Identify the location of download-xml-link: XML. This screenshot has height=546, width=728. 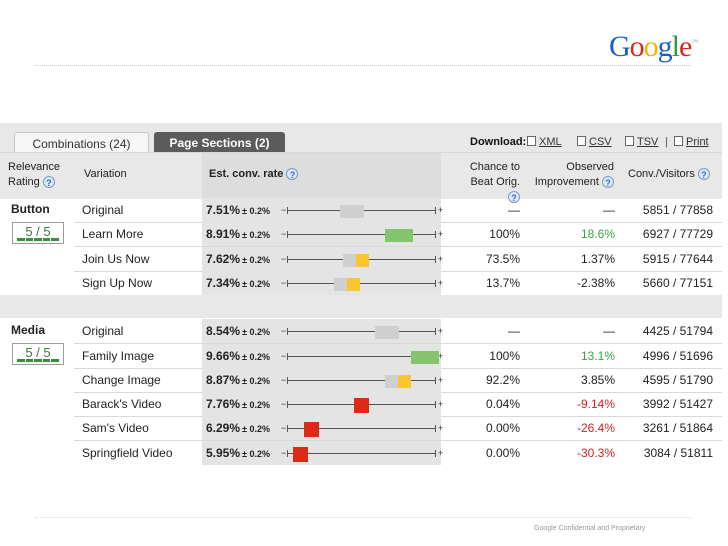
(544, 142).